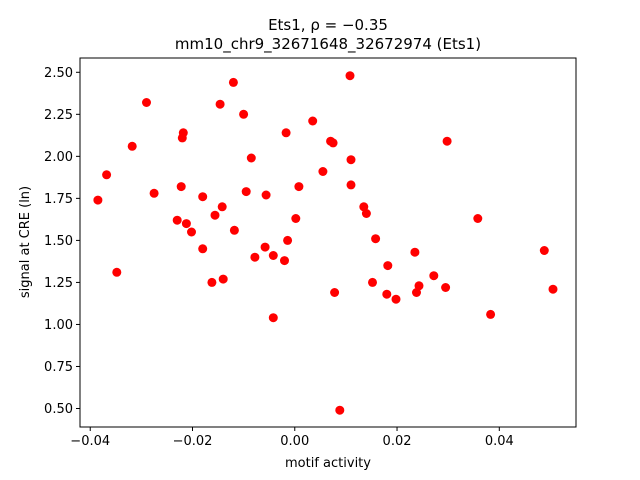 This screenshot has height=480, width=640. I want to click on x-tick-label: 0.00, so click(294, 441).